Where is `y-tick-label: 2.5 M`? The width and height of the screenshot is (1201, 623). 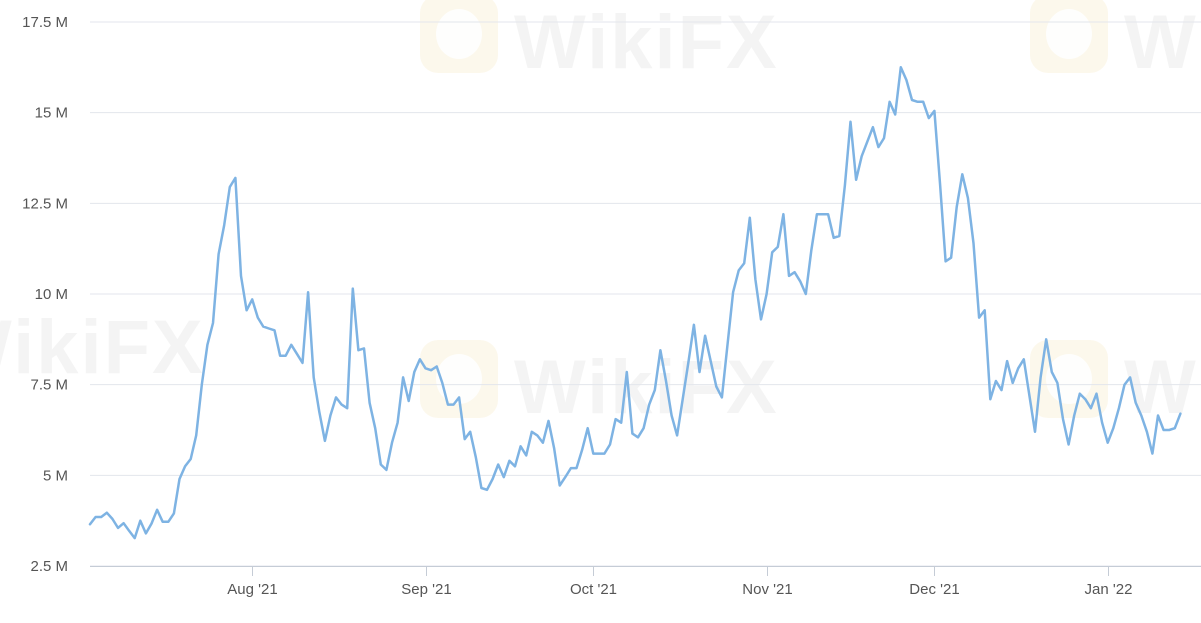 y-tick-label: 2.5 M is located at coordinates (49, 566).